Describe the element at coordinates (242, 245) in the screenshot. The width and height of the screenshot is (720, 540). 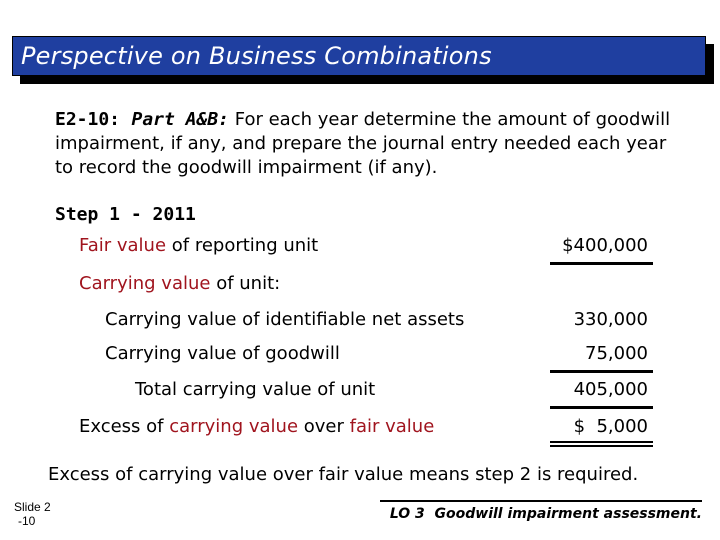
I see `fair-value-rest: of reporting unit` at that location.